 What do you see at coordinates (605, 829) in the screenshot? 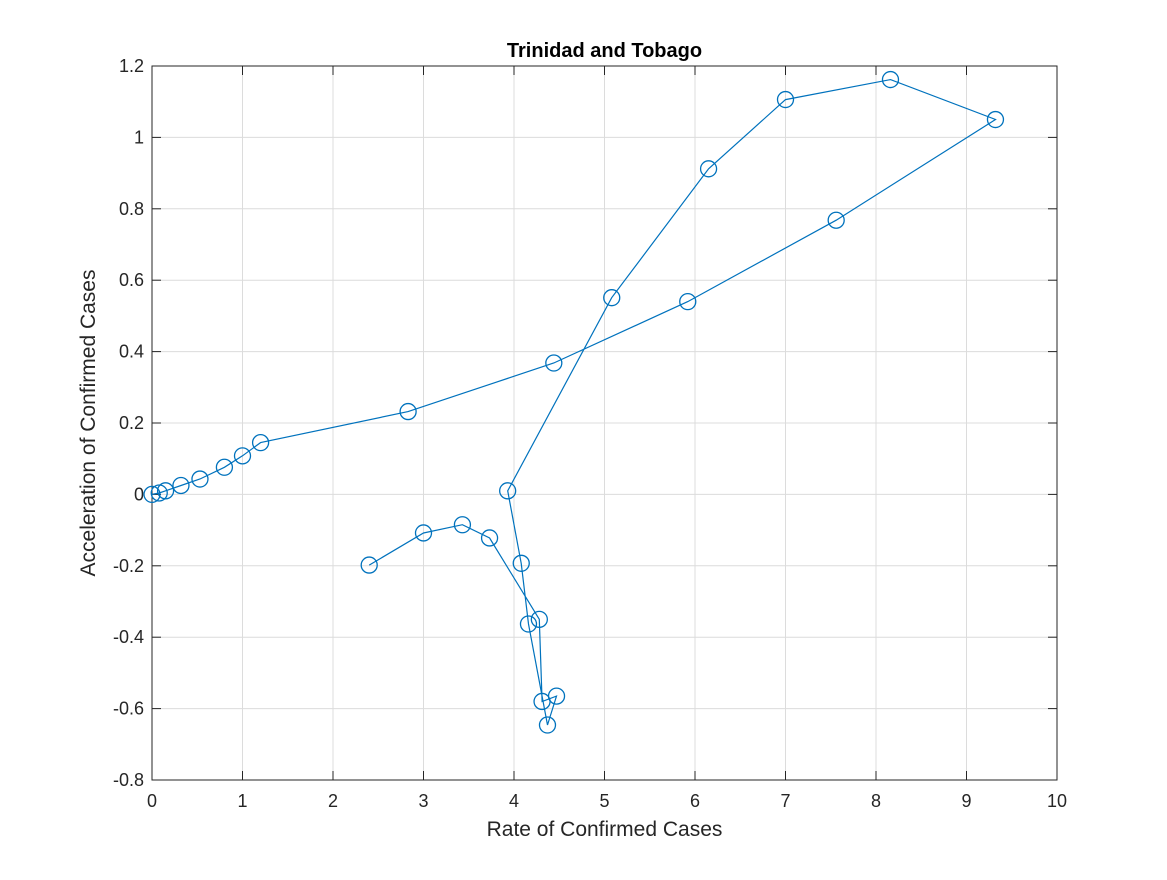
I see `x-axis-label: Rate of Confirmed Cases` at bounding box center [605, 829].